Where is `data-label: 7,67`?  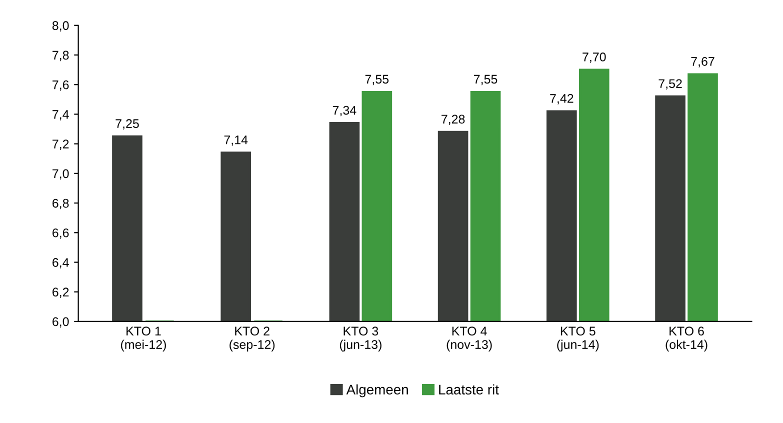 data-label: 7,67 is located at coordinates (702, 62).